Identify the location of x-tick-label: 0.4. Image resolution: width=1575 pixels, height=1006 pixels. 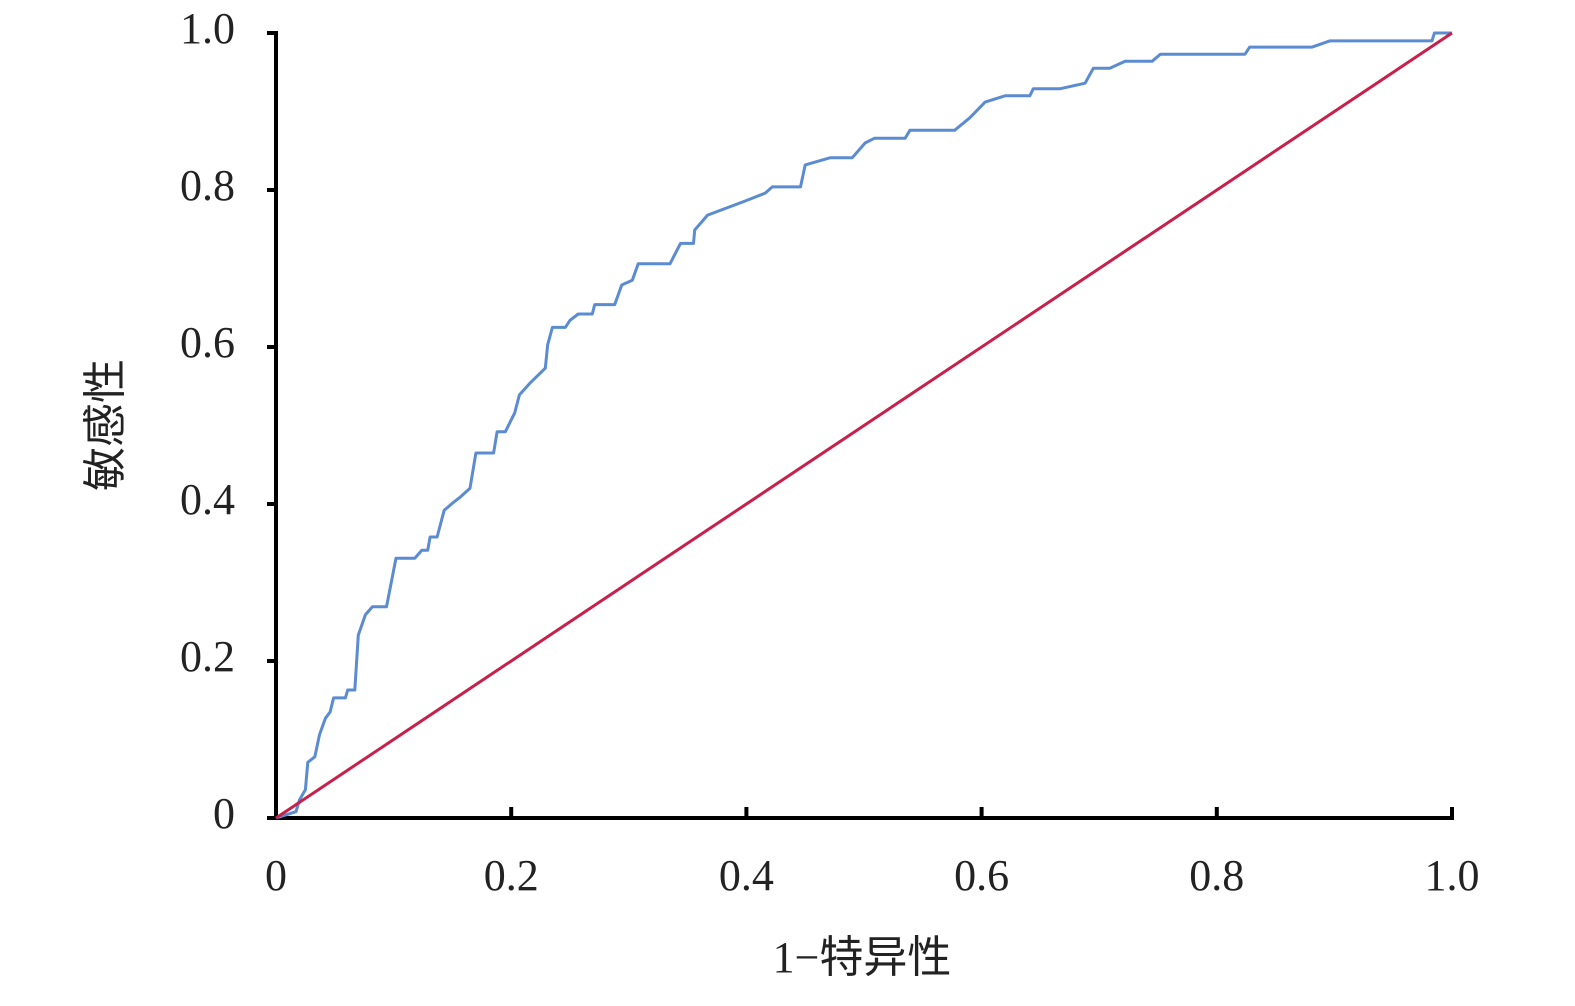
(746, 875).